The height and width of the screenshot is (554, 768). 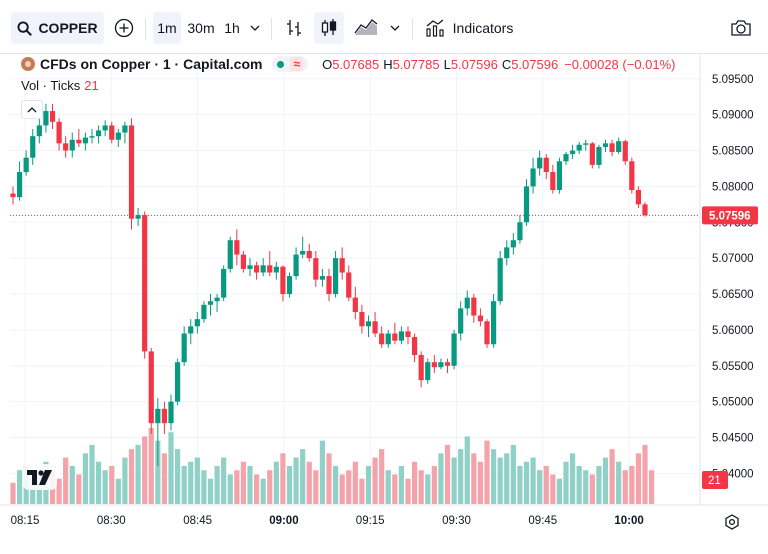 I want to click on chevron-down-icon, so click(x=395, y=28).